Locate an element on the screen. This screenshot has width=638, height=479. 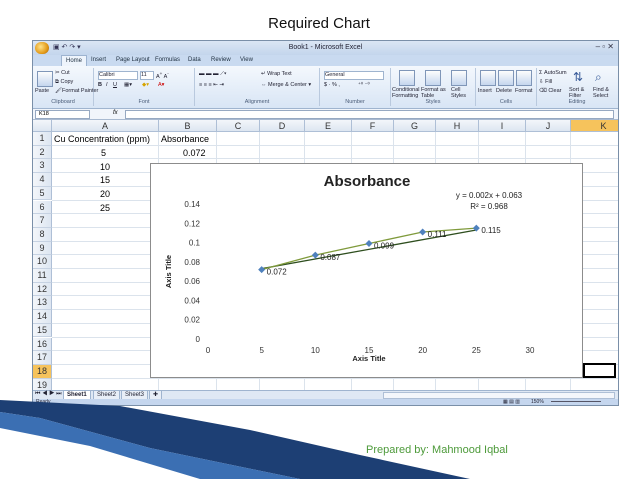
insert-cells-icon is located at coordinates (488, 78).